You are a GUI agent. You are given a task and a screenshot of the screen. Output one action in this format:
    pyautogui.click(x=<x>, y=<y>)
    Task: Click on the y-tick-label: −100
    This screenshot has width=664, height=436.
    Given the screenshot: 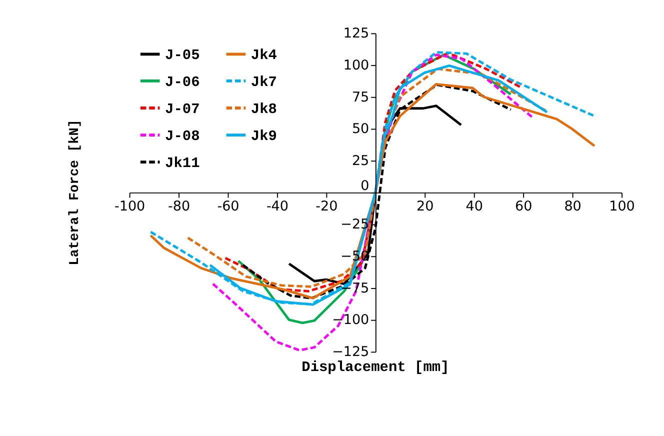 What is the action you would take?
    pyautogui.click(x=351, y=320)
    